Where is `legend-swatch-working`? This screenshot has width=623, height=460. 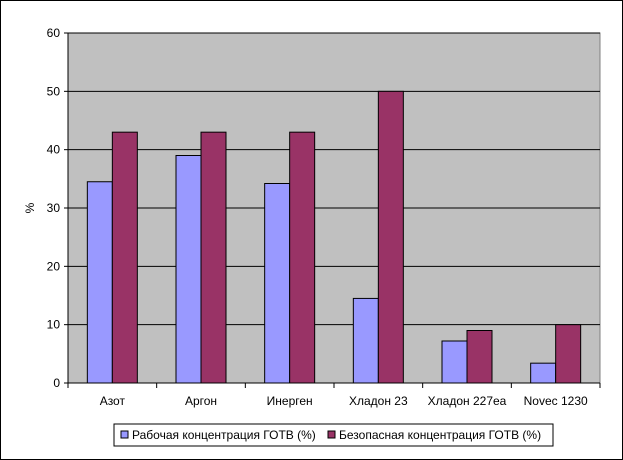 legend-swatch-working is located at coordinates (124, 434).